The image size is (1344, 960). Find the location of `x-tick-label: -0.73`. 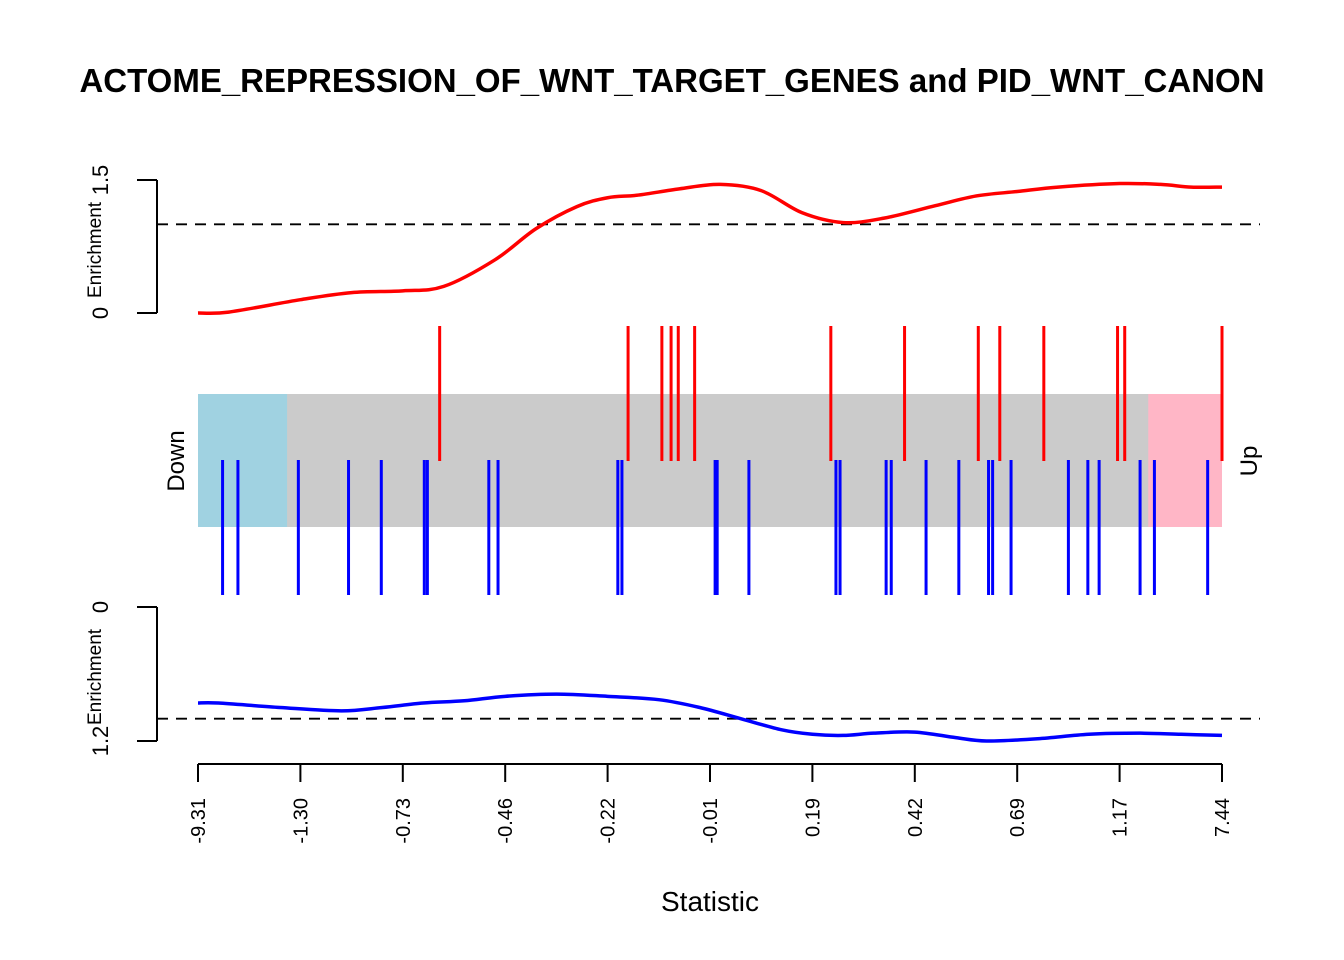

x-tick-label: -0.73 is located at coordinates (404, 821).